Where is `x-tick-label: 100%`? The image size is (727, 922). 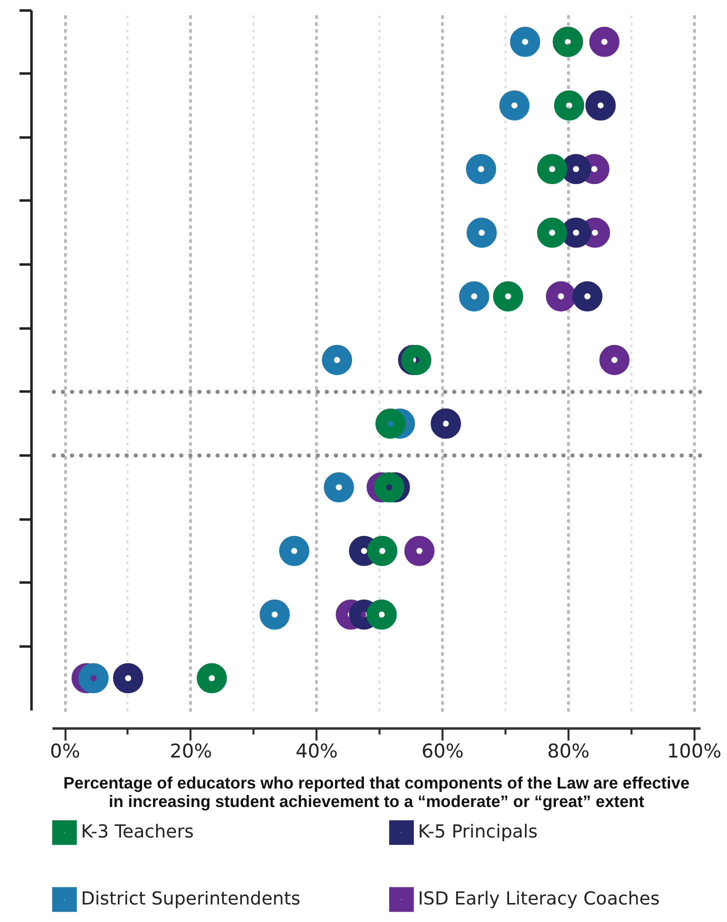
x-tick-label: 100% is located at coordinates (694, 751).